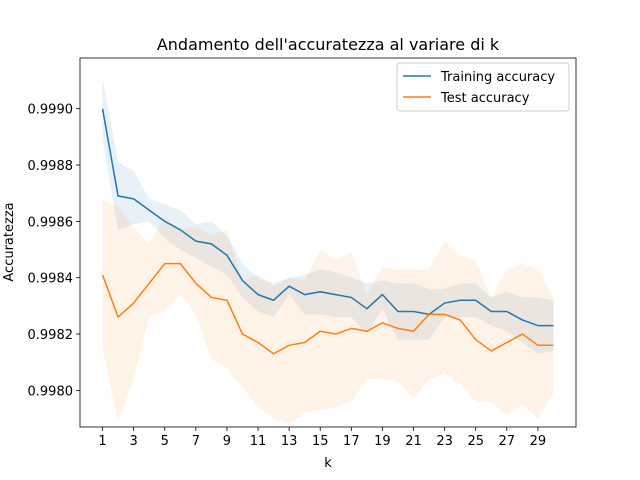 This screenshot has height=480, width=640. What do you see at coordinates (444, 441) in the screenshot?
I see `x-tick-label: 23` at bounding box center [444, 441].